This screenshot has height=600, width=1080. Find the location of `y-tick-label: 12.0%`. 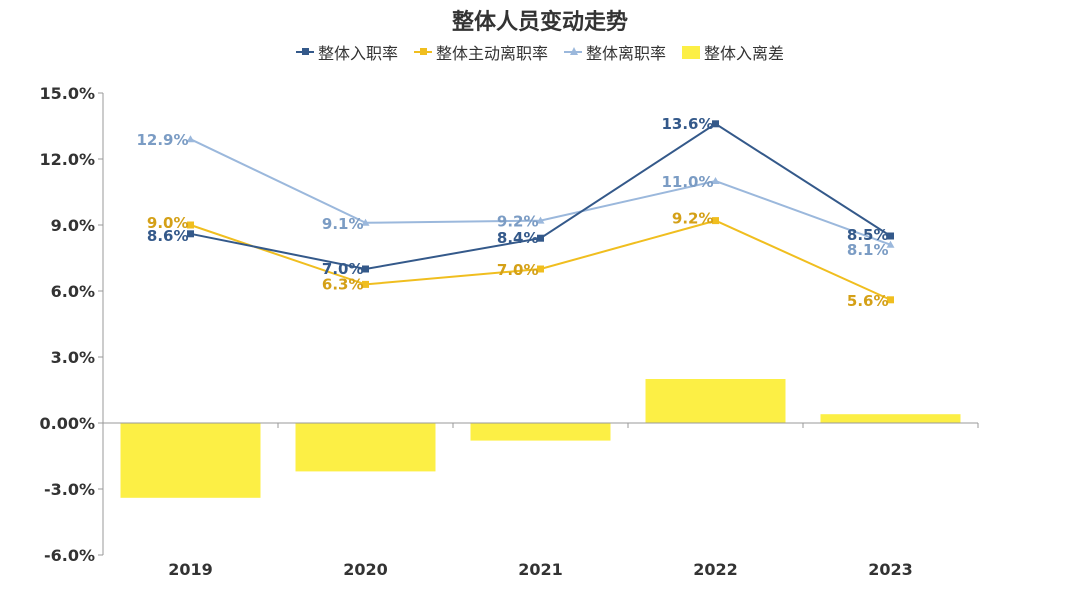

y-tick-label: 12.0% is located at coordinates (67, 159).